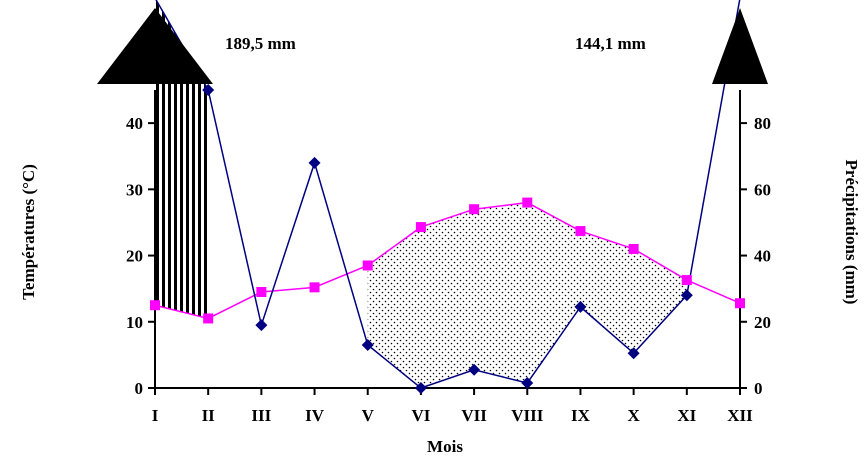  What do you see at coordinates (139, 388) in the screenshot?
I see `left-tick-label: 0` at bounding box center [139, 388].